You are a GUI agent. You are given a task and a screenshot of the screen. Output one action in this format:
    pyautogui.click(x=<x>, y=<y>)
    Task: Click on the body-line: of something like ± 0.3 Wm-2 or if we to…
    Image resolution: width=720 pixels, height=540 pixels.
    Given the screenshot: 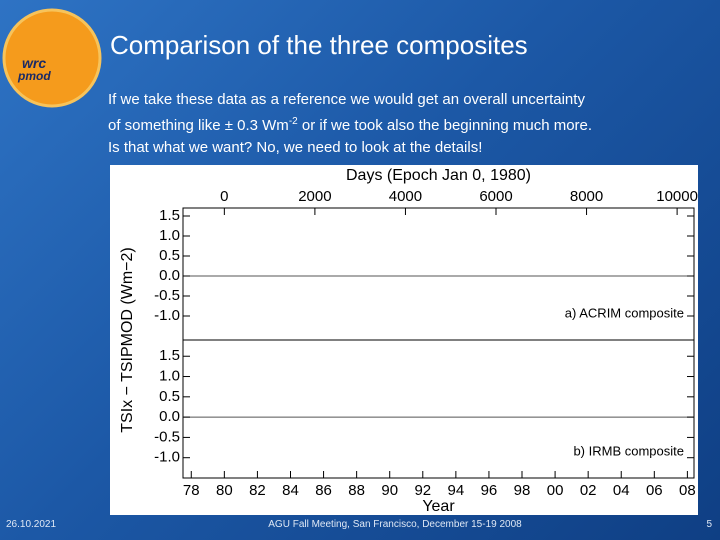 What is the action you would take?
    pyautogui.click(x=350, y=124)
    